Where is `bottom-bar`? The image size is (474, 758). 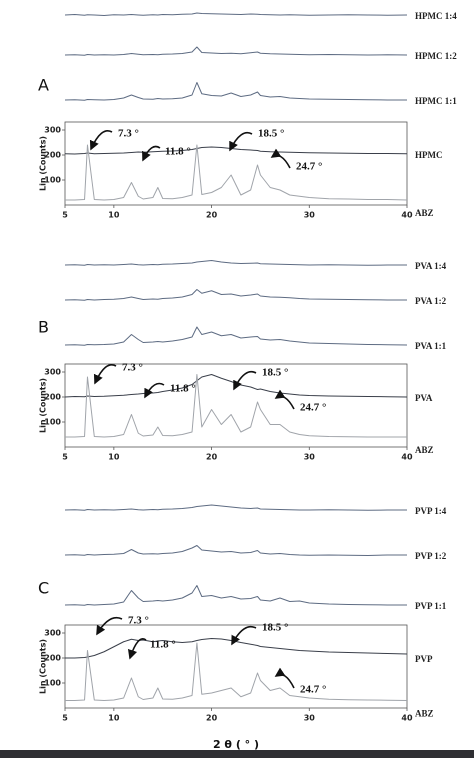
bottom-bar is located at coordinates (237, 754).